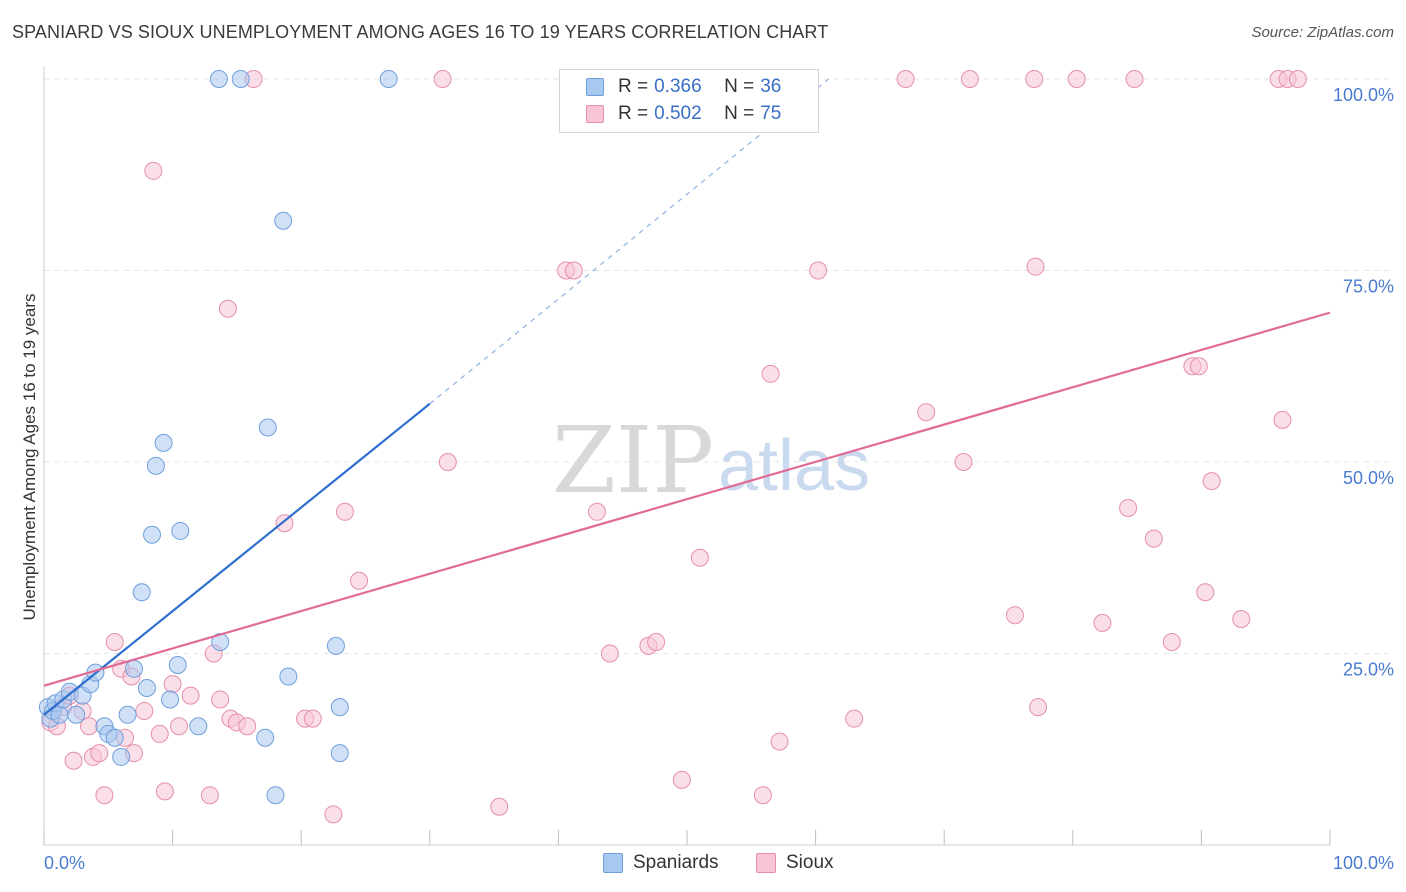  Describe the element at coordinates (595, 114) in the screenshot. I see `sioux-swatch` at that location.